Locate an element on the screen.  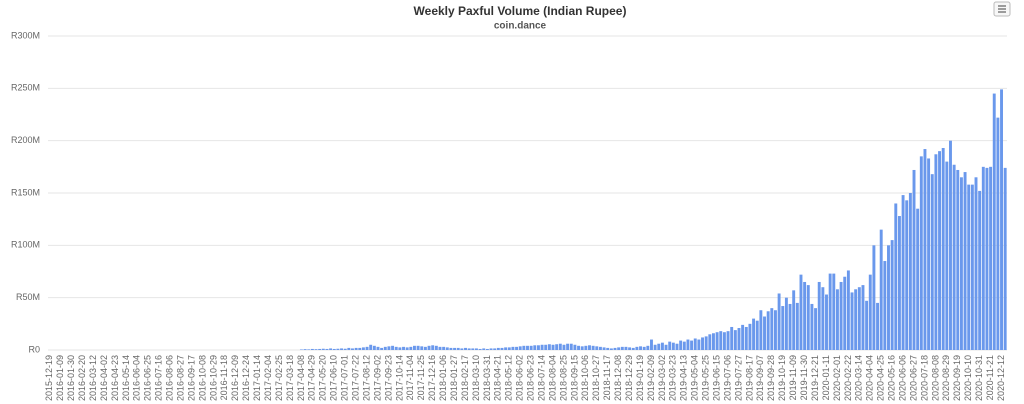
x-tick-label: 2019-11-30 is located at coordinates (804, 377).